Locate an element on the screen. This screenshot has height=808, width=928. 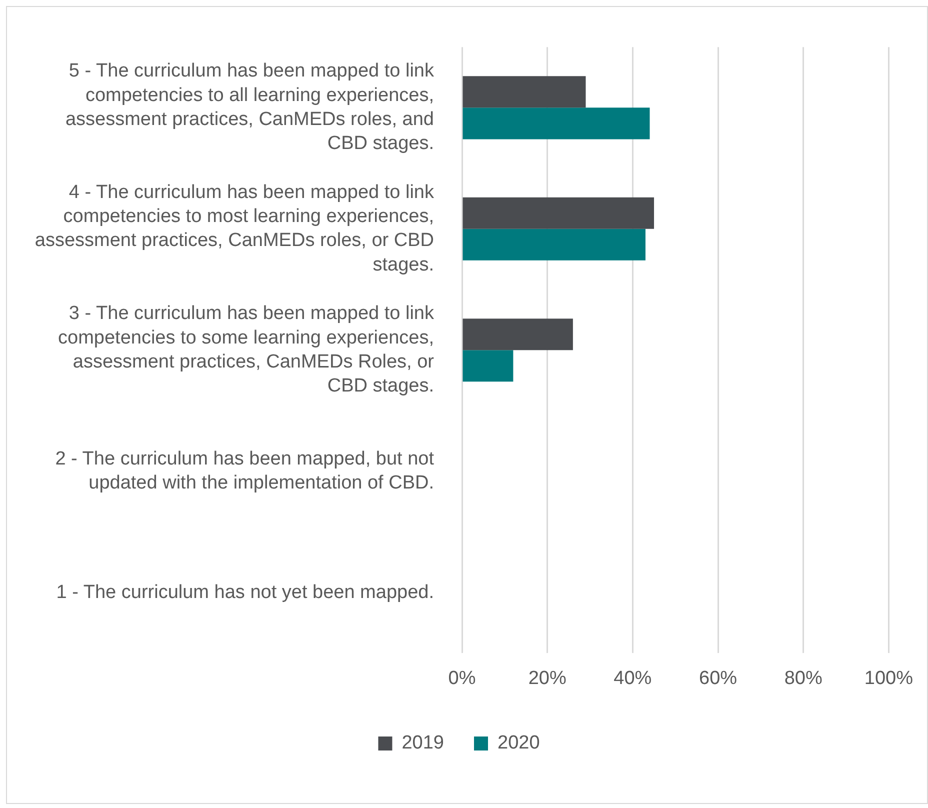
x-tick-label: 60% is located at coordinates (718, 678).